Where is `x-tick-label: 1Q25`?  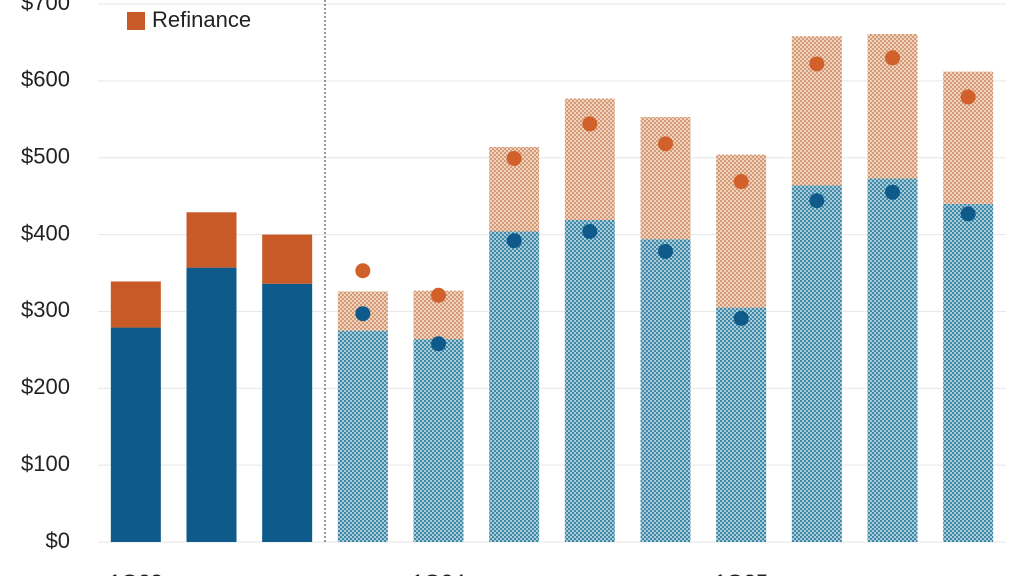 x-tick-label: 1Q25 is located at coordinates (741, 573).